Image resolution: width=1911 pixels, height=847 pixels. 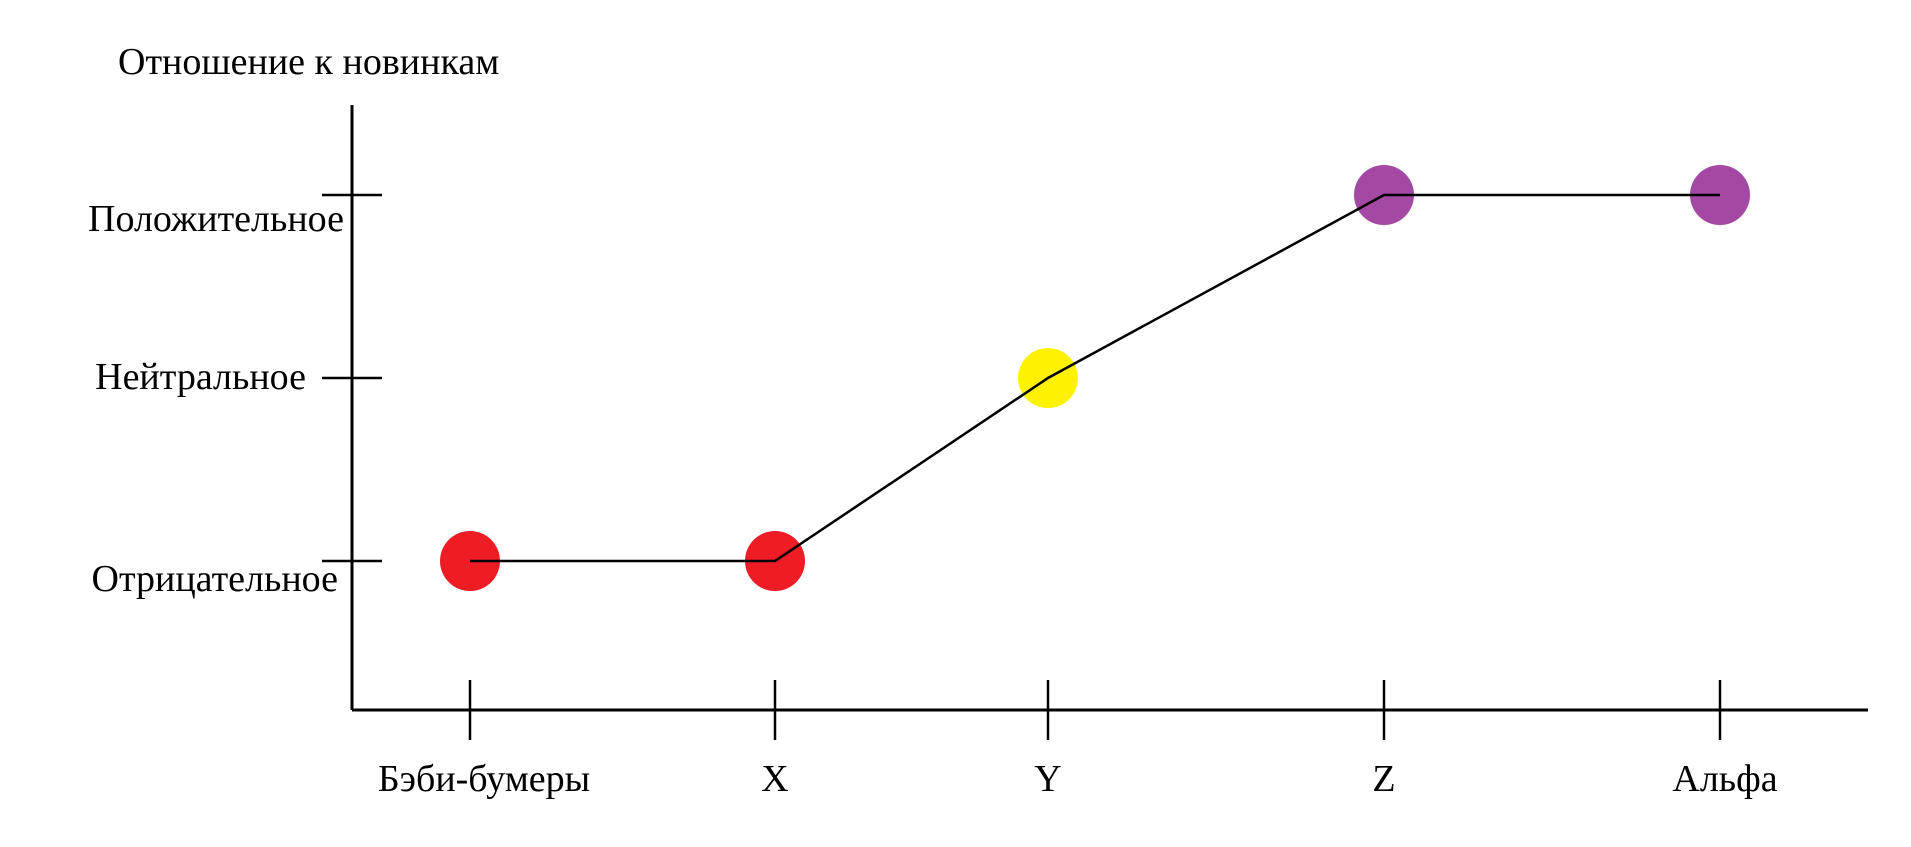 I want to click on xtick-label-x: X, so click(x=775, y=779).